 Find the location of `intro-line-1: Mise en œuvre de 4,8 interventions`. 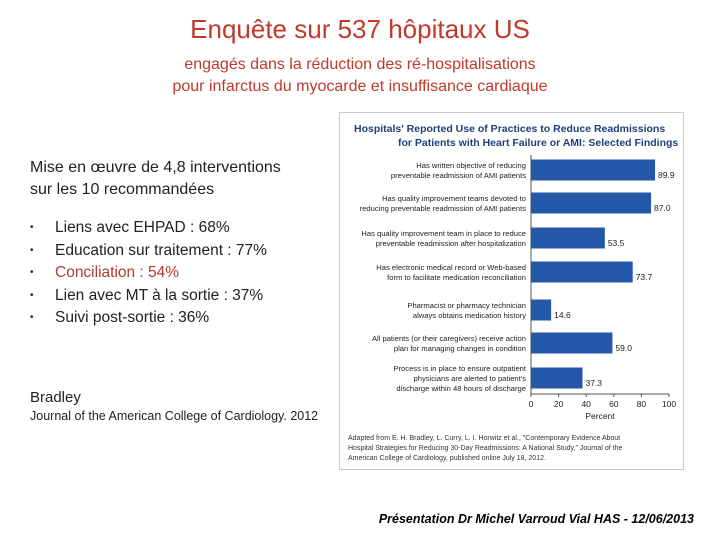

intro-line-1: Mise en œuvre de 4,8 interventions is located at coordinates (155, 167).